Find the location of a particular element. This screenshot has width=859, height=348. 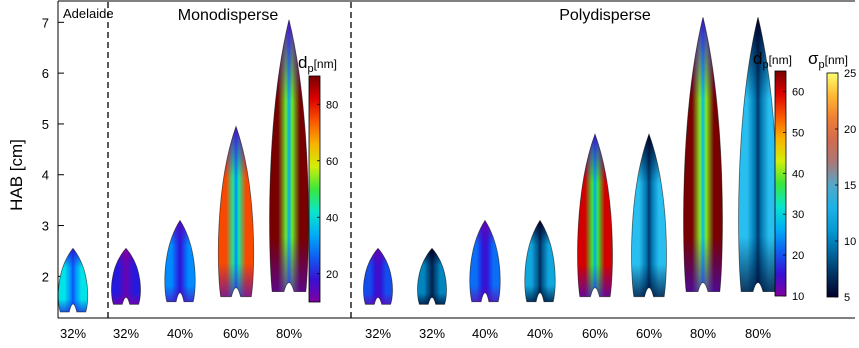

y-axis-label: HAB [cm] is located at coordinates (16, 175).